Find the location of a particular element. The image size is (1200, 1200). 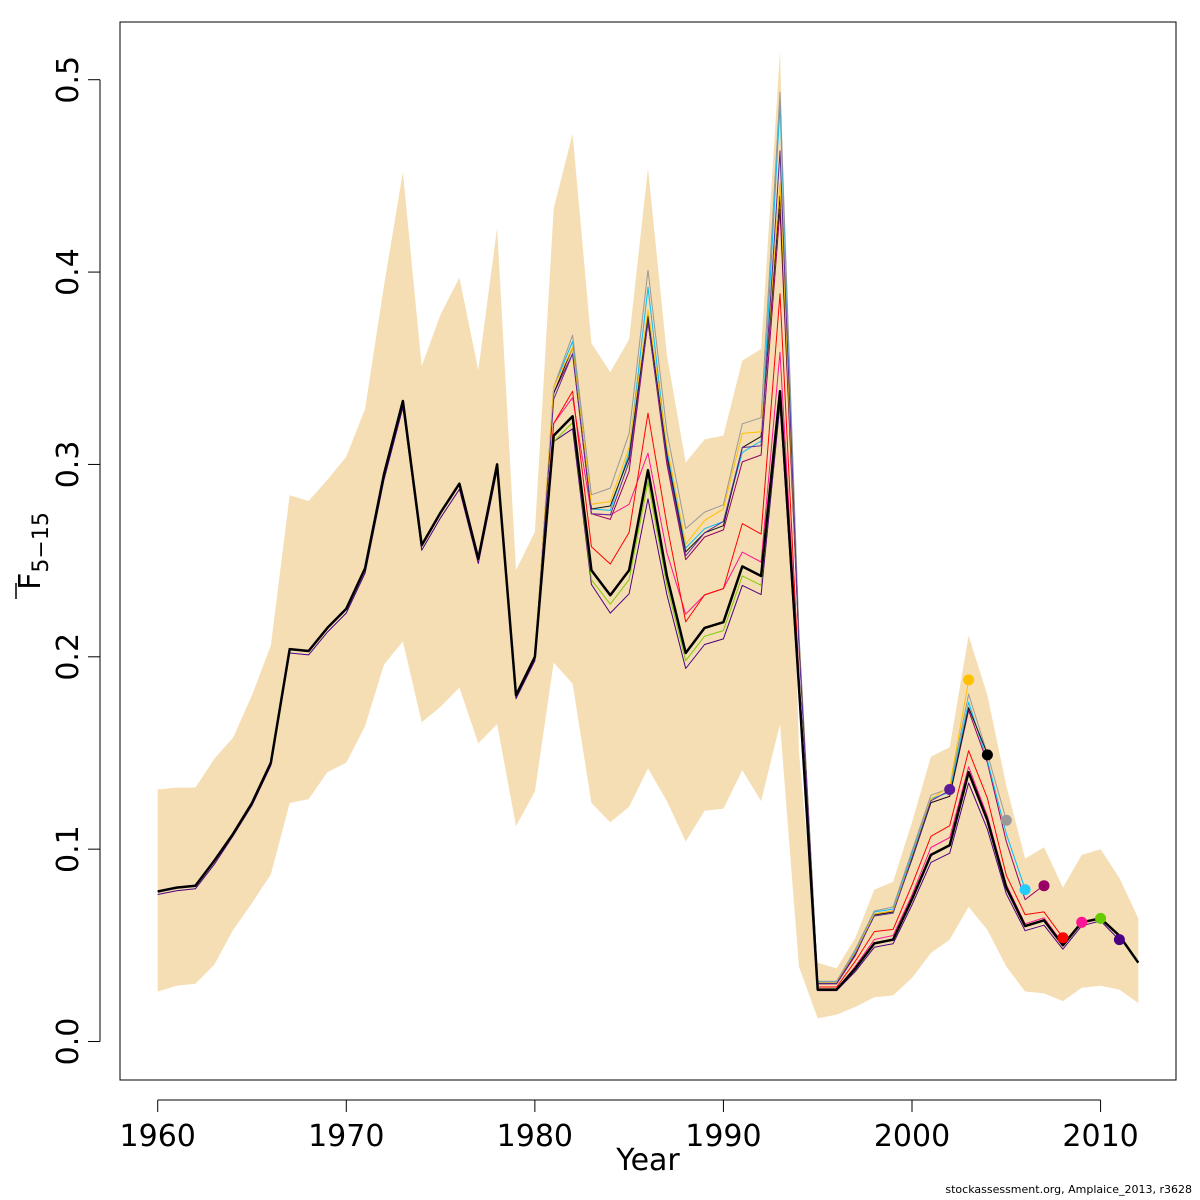

y-tick-label: 0.0 is located at coordinates (68, 1042).